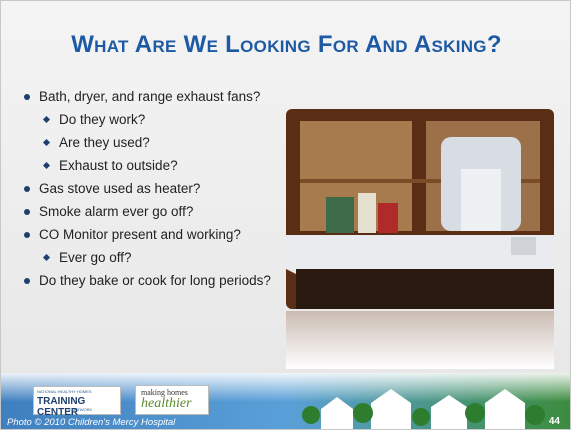  I want to click on bullet: Bath, dryer, and range exhaust fans?, so click(188, 97).